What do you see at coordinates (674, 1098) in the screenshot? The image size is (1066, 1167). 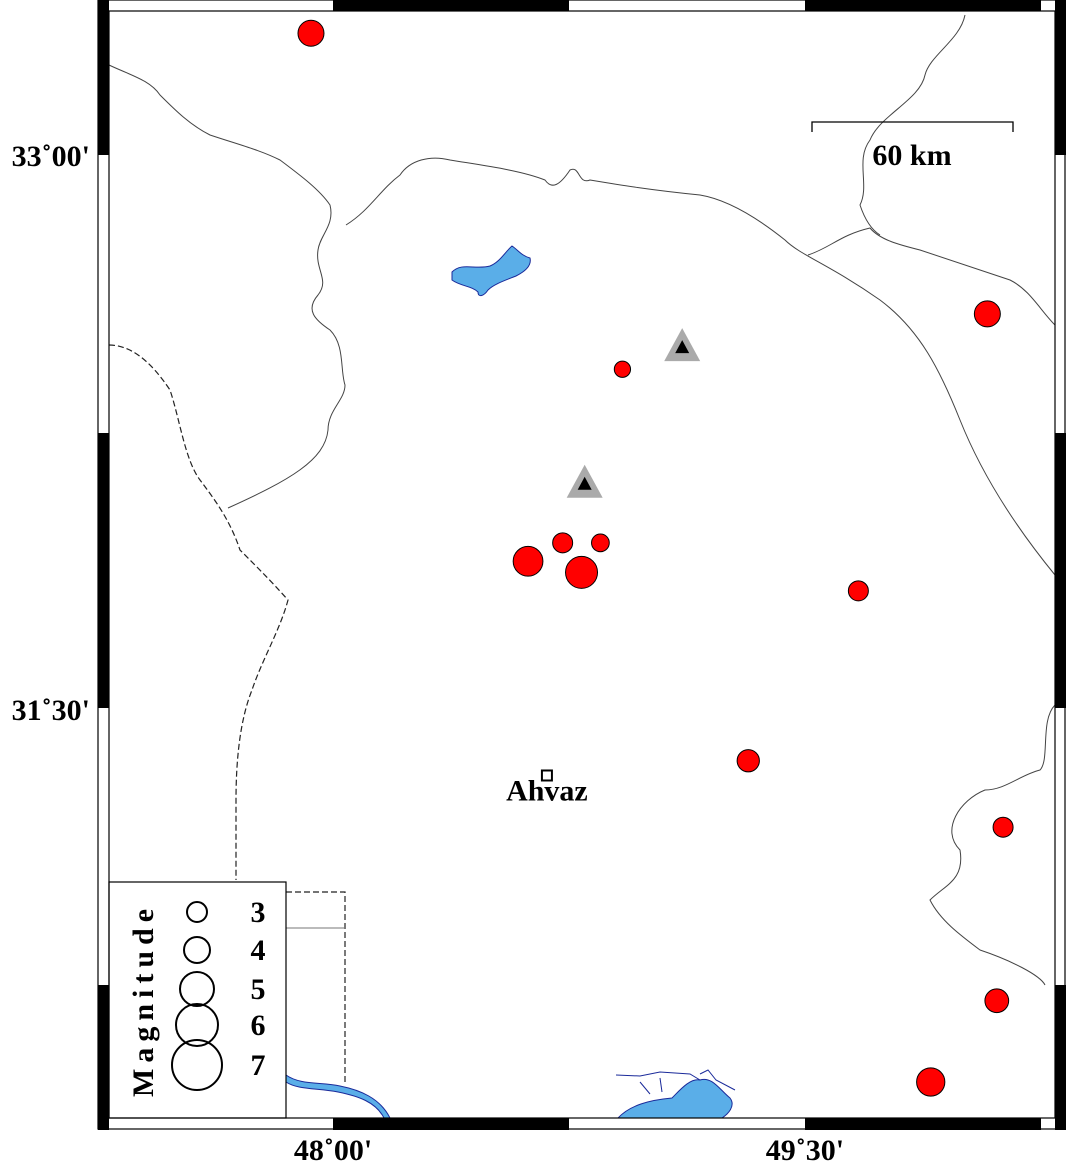 I see `coastal-wetland` at bounding box center [674, 1098].